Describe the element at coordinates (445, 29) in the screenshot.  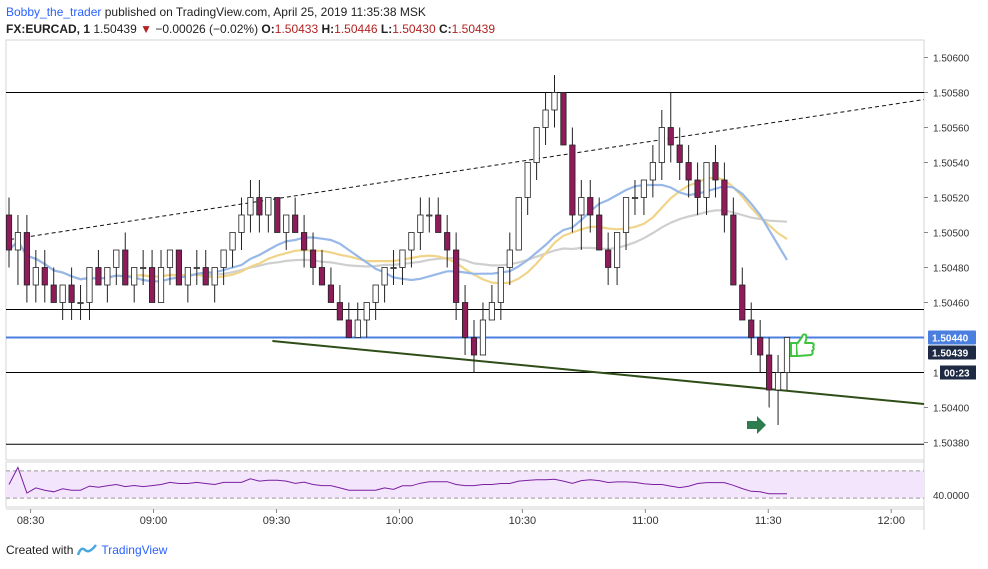
I see `close-label: C:` at that location.